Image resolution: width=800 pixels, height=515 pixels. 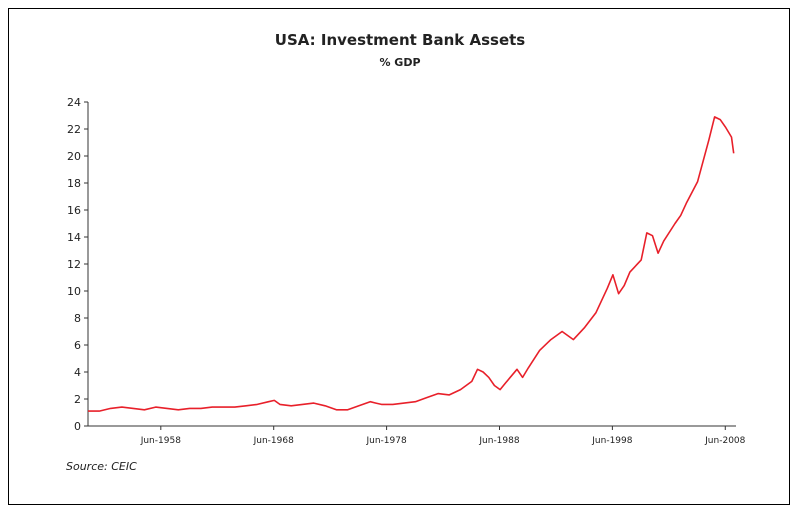 I want to click on y-tick-label: 18, so click(x=74, y=183).